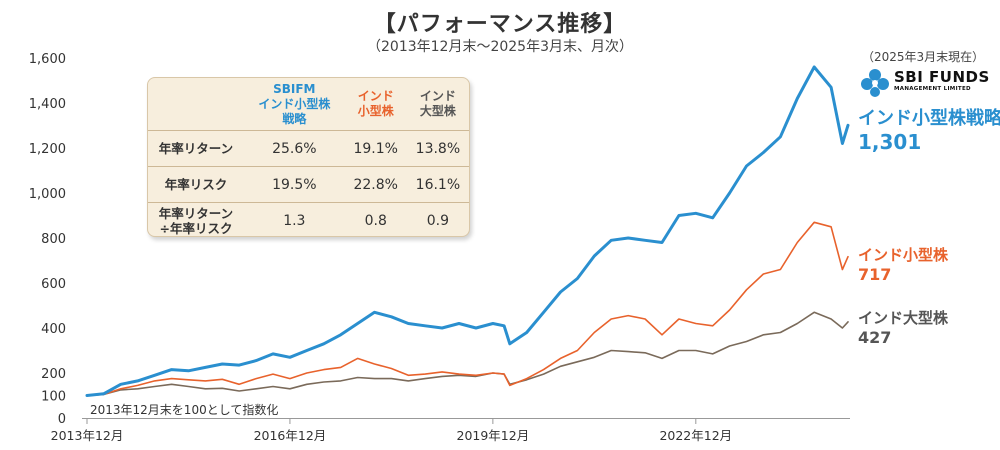  What do you see at coordinates (47, 194) in the screenshot?
I see `y-tick-label: 1,000` at bounding box center [47, 194].